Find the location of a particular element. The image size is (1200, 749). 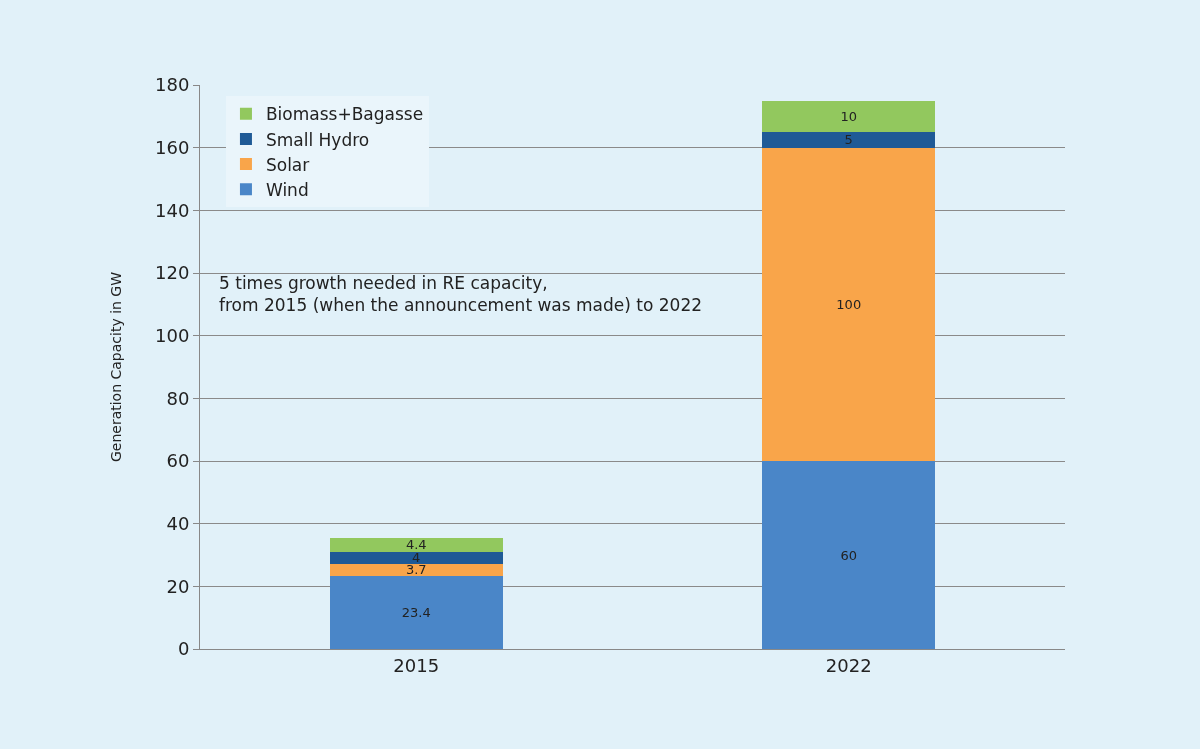

data-label: 10 is located at coordinates (849, 116).